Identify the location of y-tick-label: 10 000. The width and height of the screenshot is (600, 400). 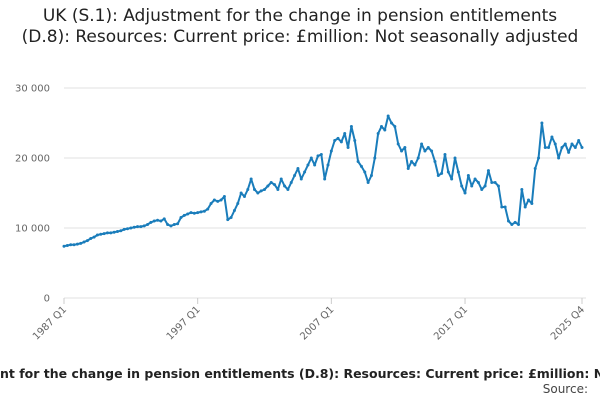
(32, 229).